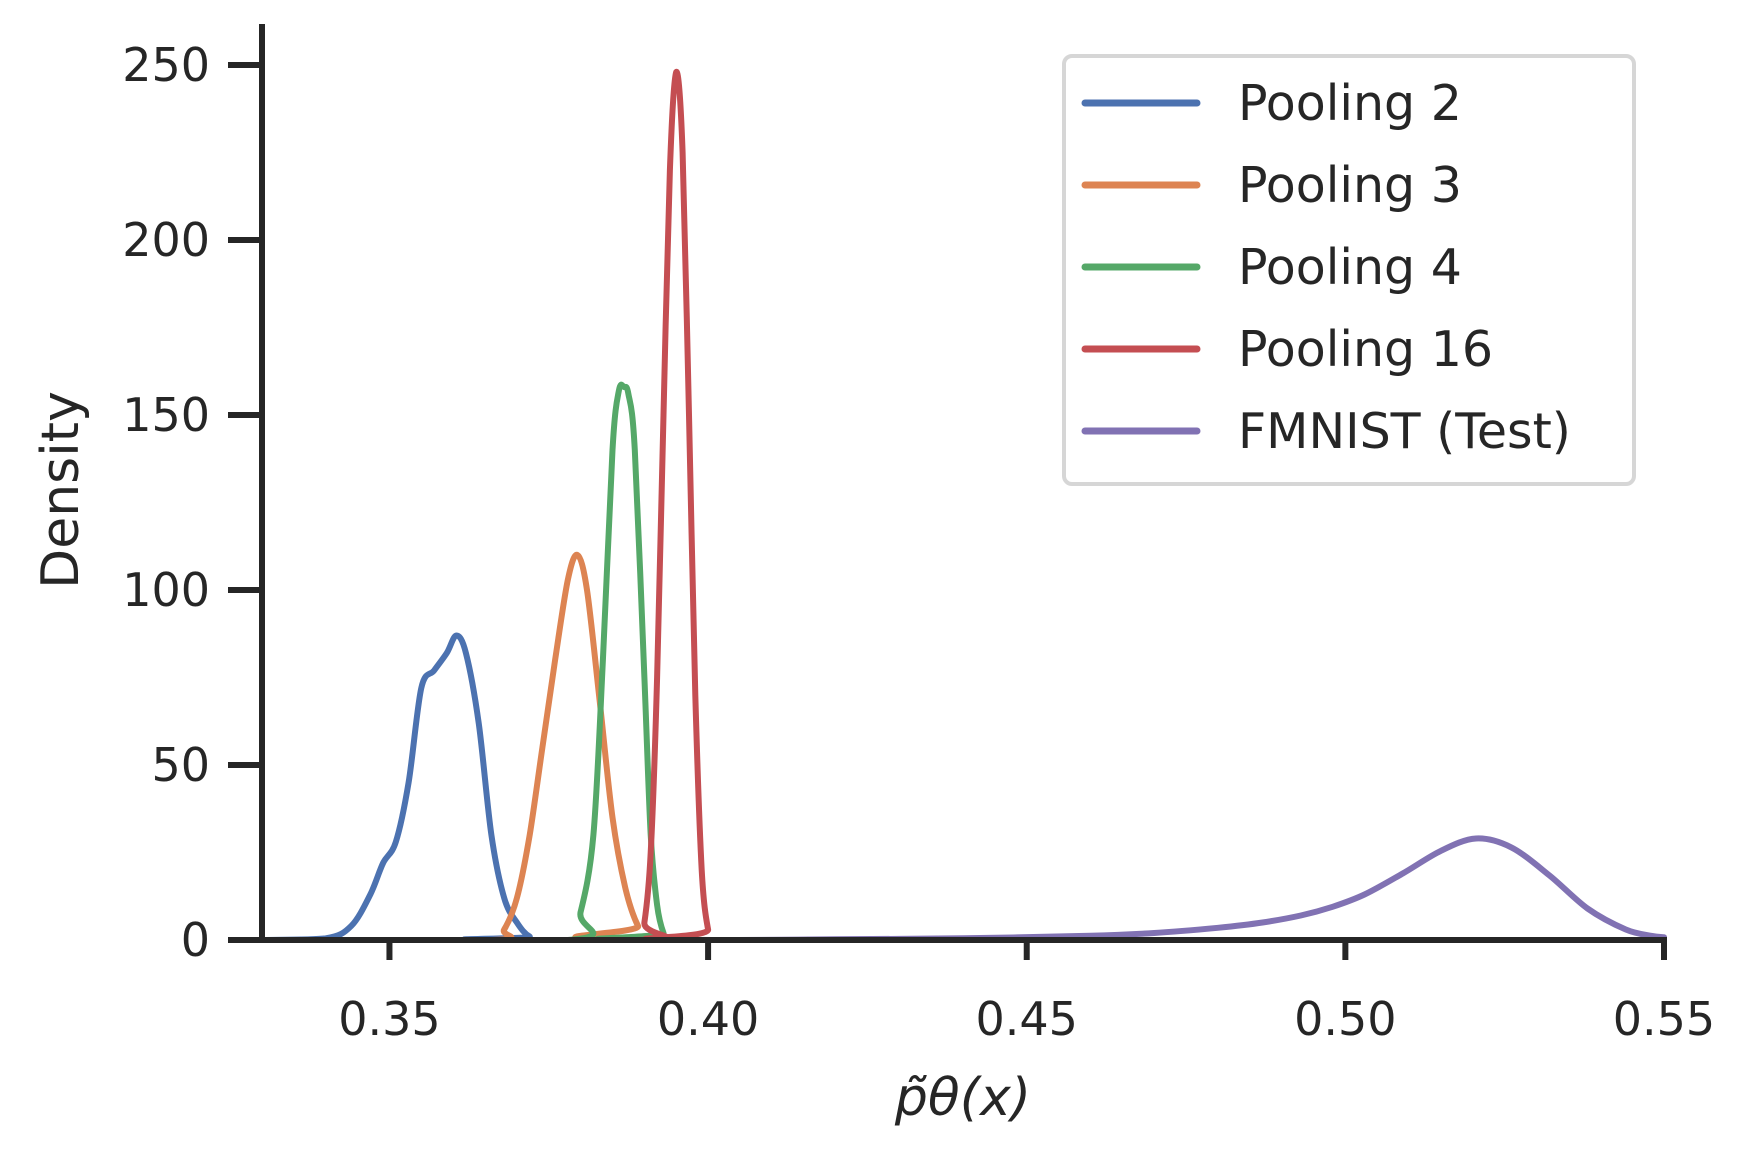 This screenshot has height=1155, width=1748. Describe the element at coordinates (1027, 1019) in the screenshot. I see `x-tick-label: 0.45` at that location.